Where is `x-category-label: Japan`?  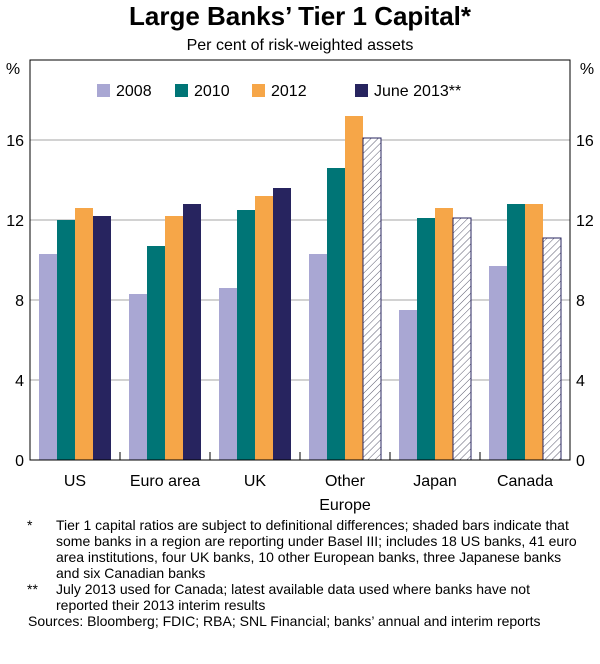 x-category-label: Japan is located at coordinates (435, 481).